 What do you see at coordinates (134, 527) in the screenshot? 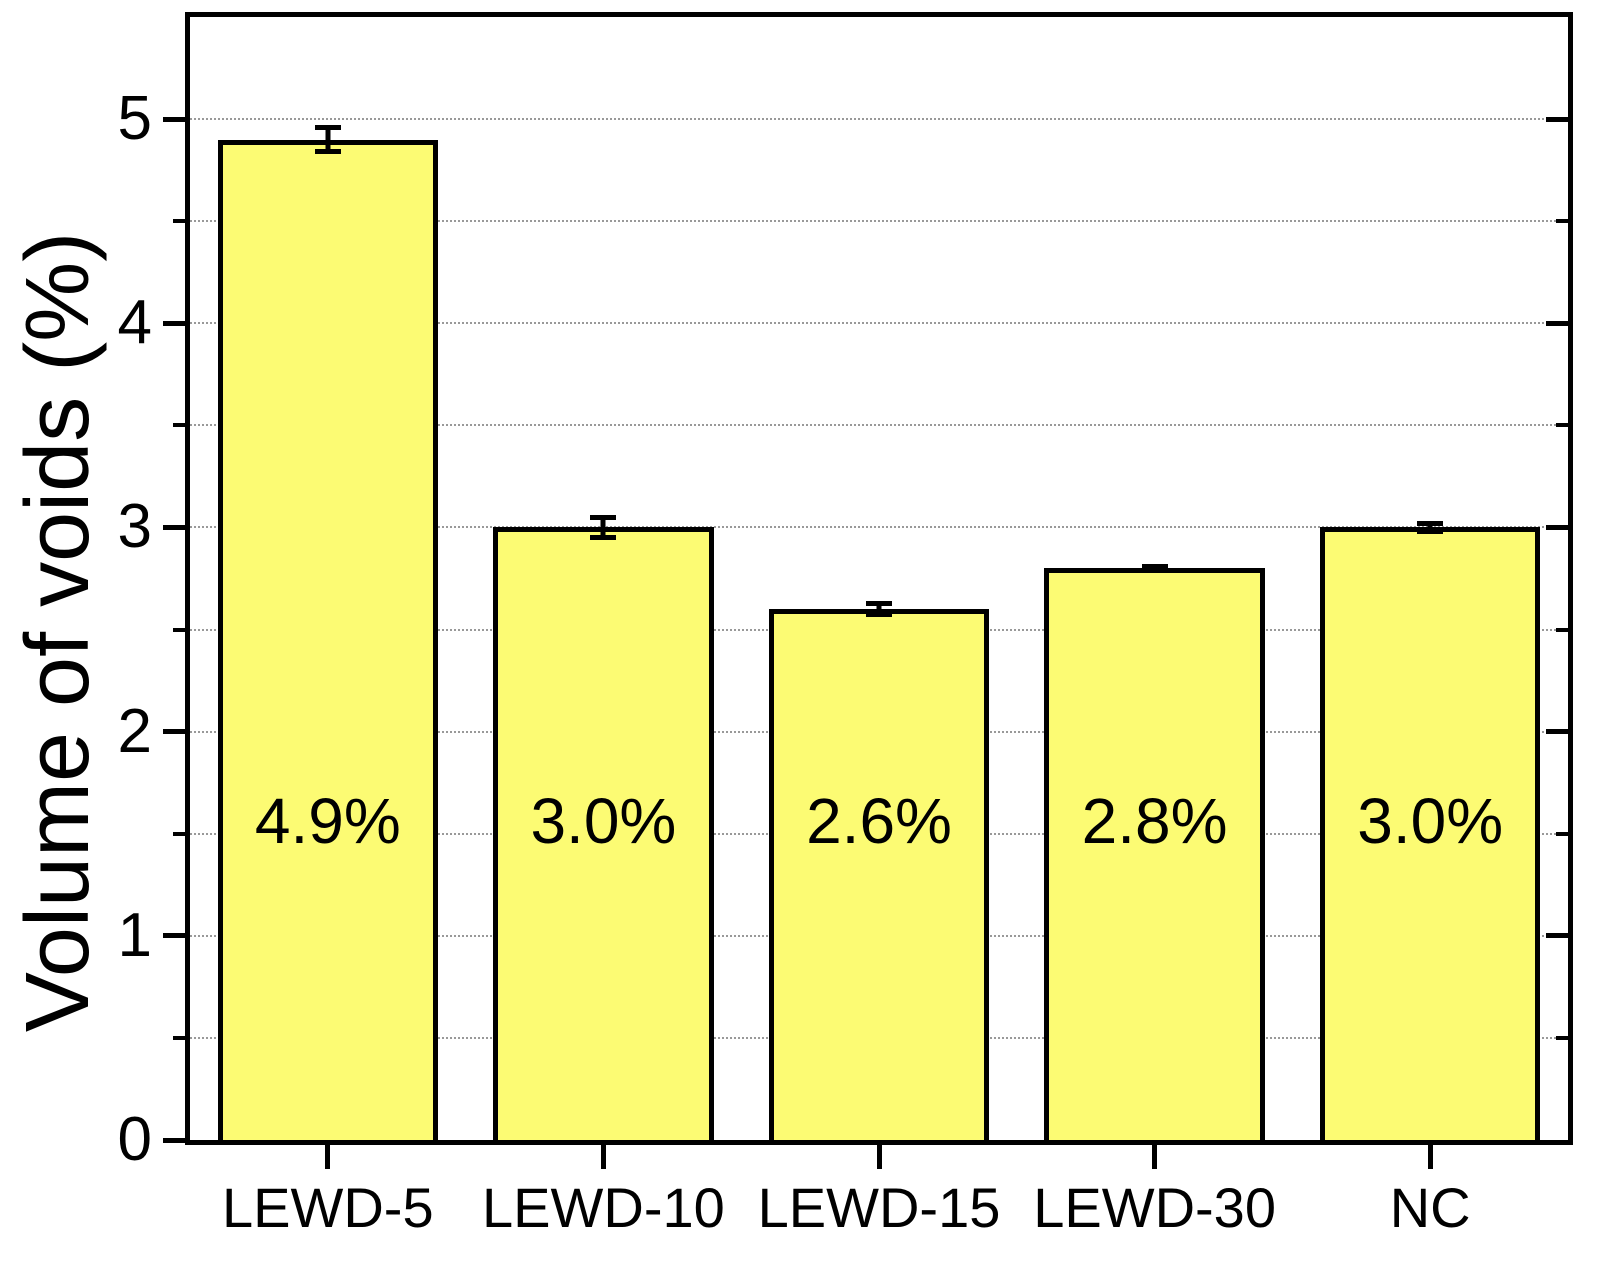
I see `y-tick-label: 3` at bounding box center [134, 527].